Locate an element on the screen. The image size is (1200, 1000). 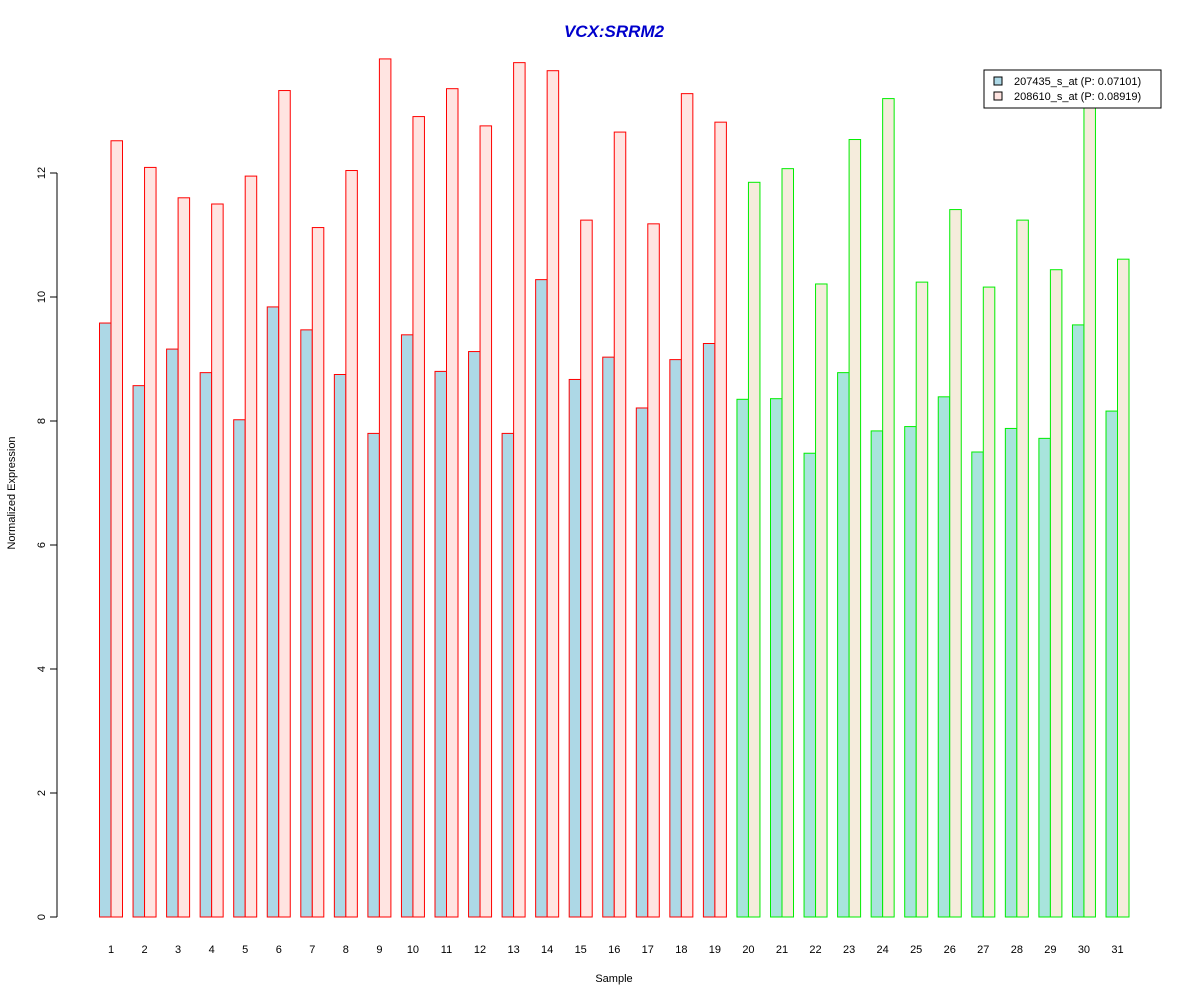
x-tick-label: 25 is located at coordinates (916, 950).